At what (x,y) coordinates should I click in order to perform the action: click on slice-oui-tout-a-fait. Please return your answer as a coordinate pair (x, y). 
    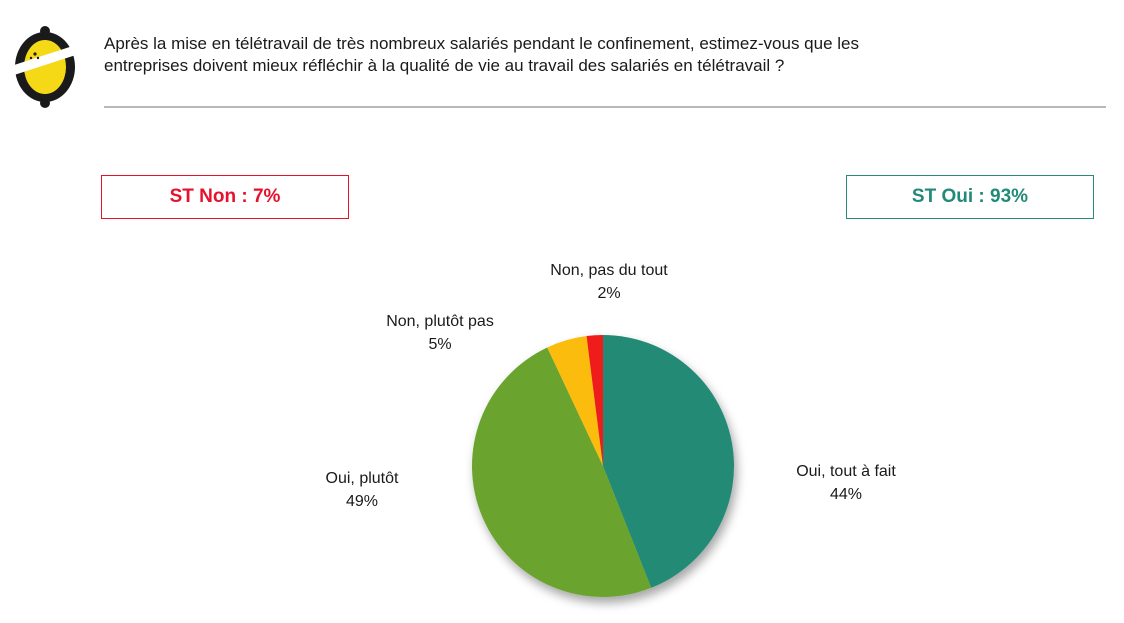
    Looking at the image, I should click on (669, 461).